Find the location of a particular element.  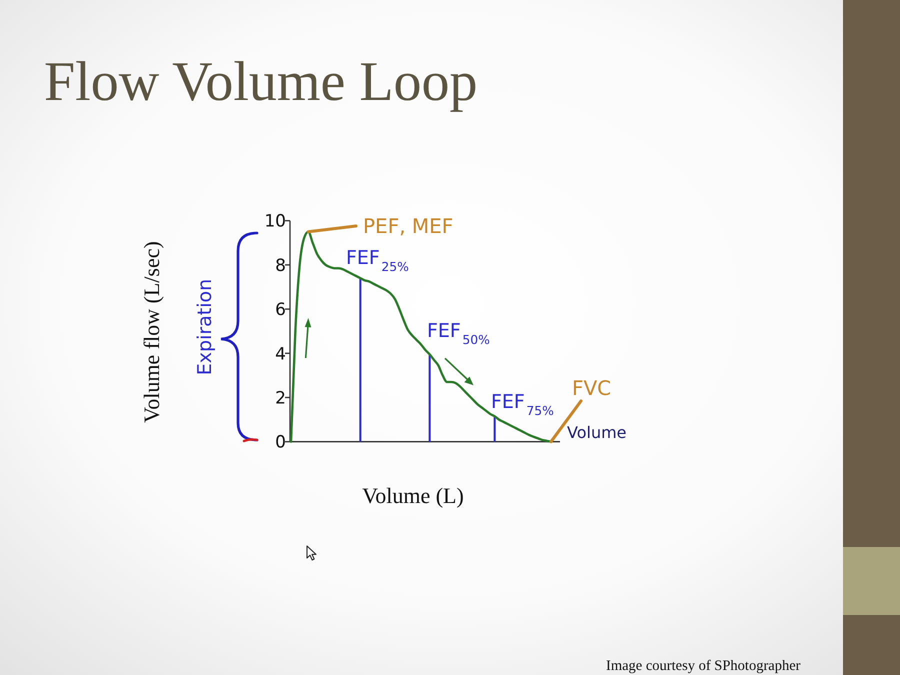

y-tick-label: 0 is located at coordinates (280, 442).